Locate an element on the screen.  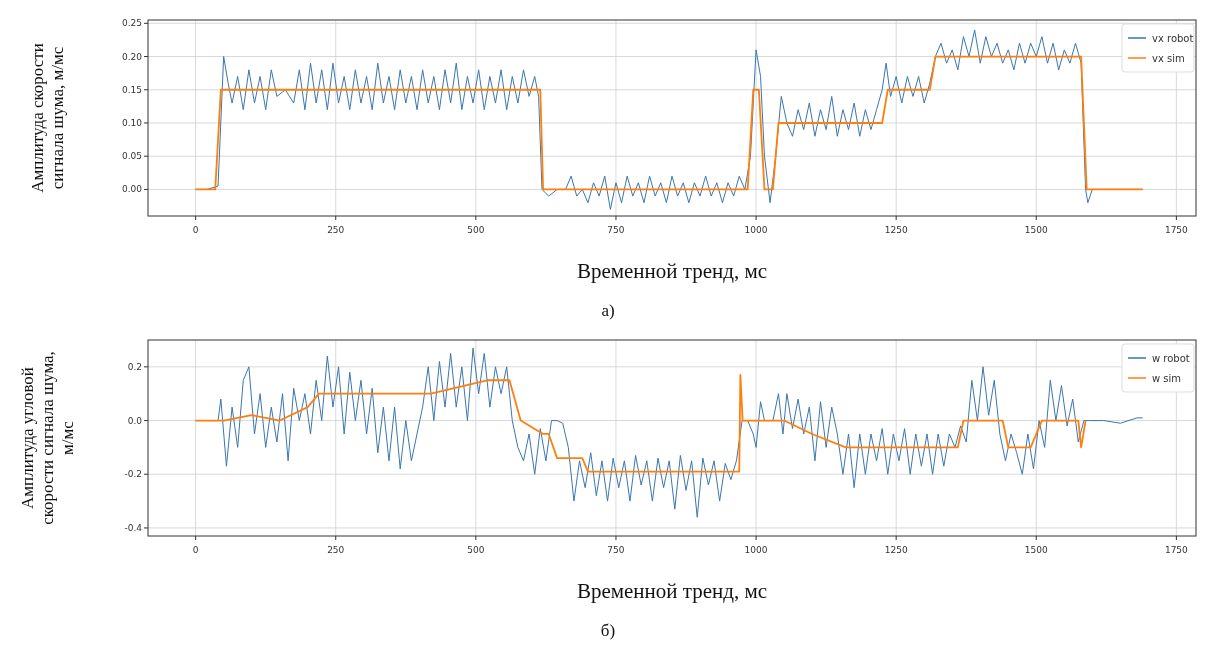
y-tick-label: 0.25 is located at coordinates (131, 23).